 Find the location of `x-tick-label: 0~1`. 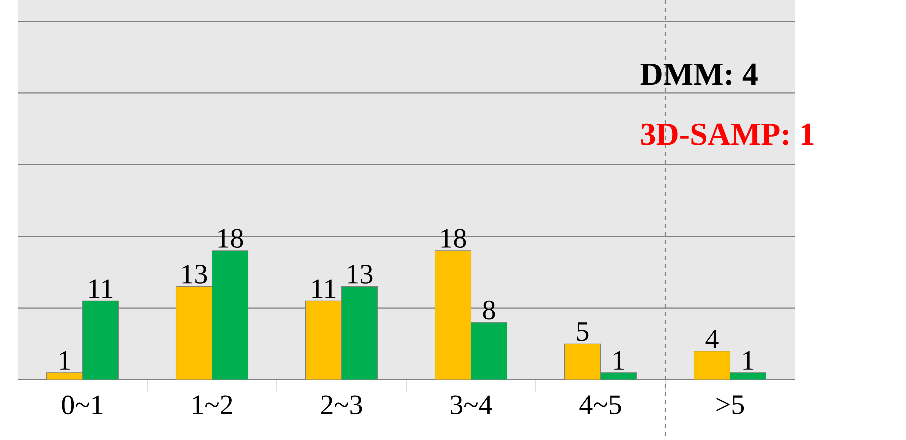

x-tick-label: 0~1 is located at coordinates (82, 405).